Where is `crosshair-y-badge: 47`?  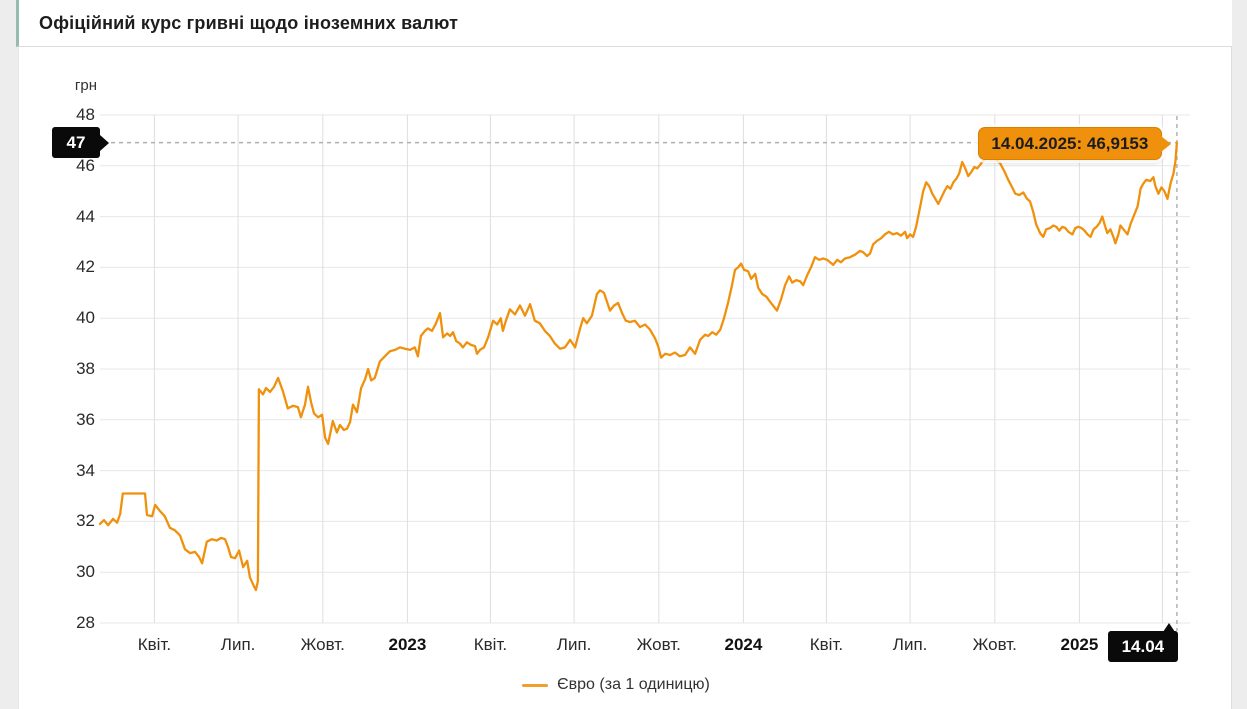
crosshair-y-badge: 47 is located at coordinates (80, 143).